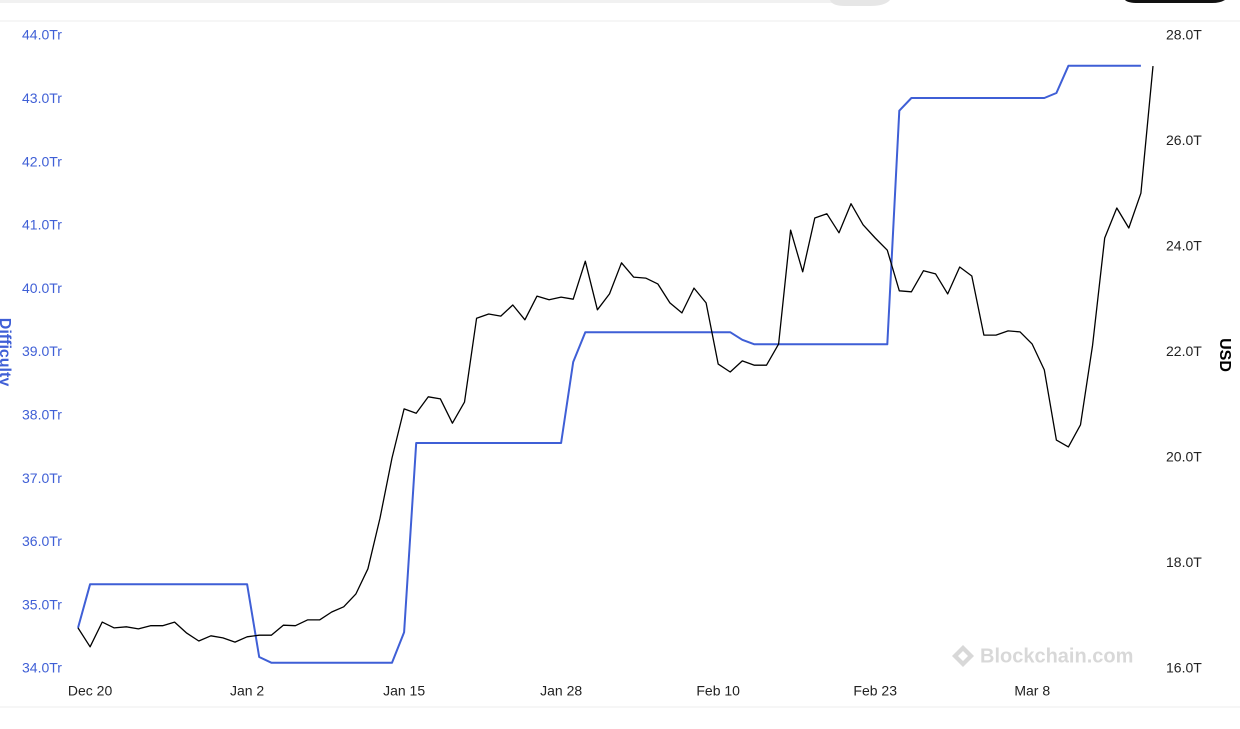 The image size is (1240, 729). I want to click on y-axis-label: Difficulty, so click(6, 352).